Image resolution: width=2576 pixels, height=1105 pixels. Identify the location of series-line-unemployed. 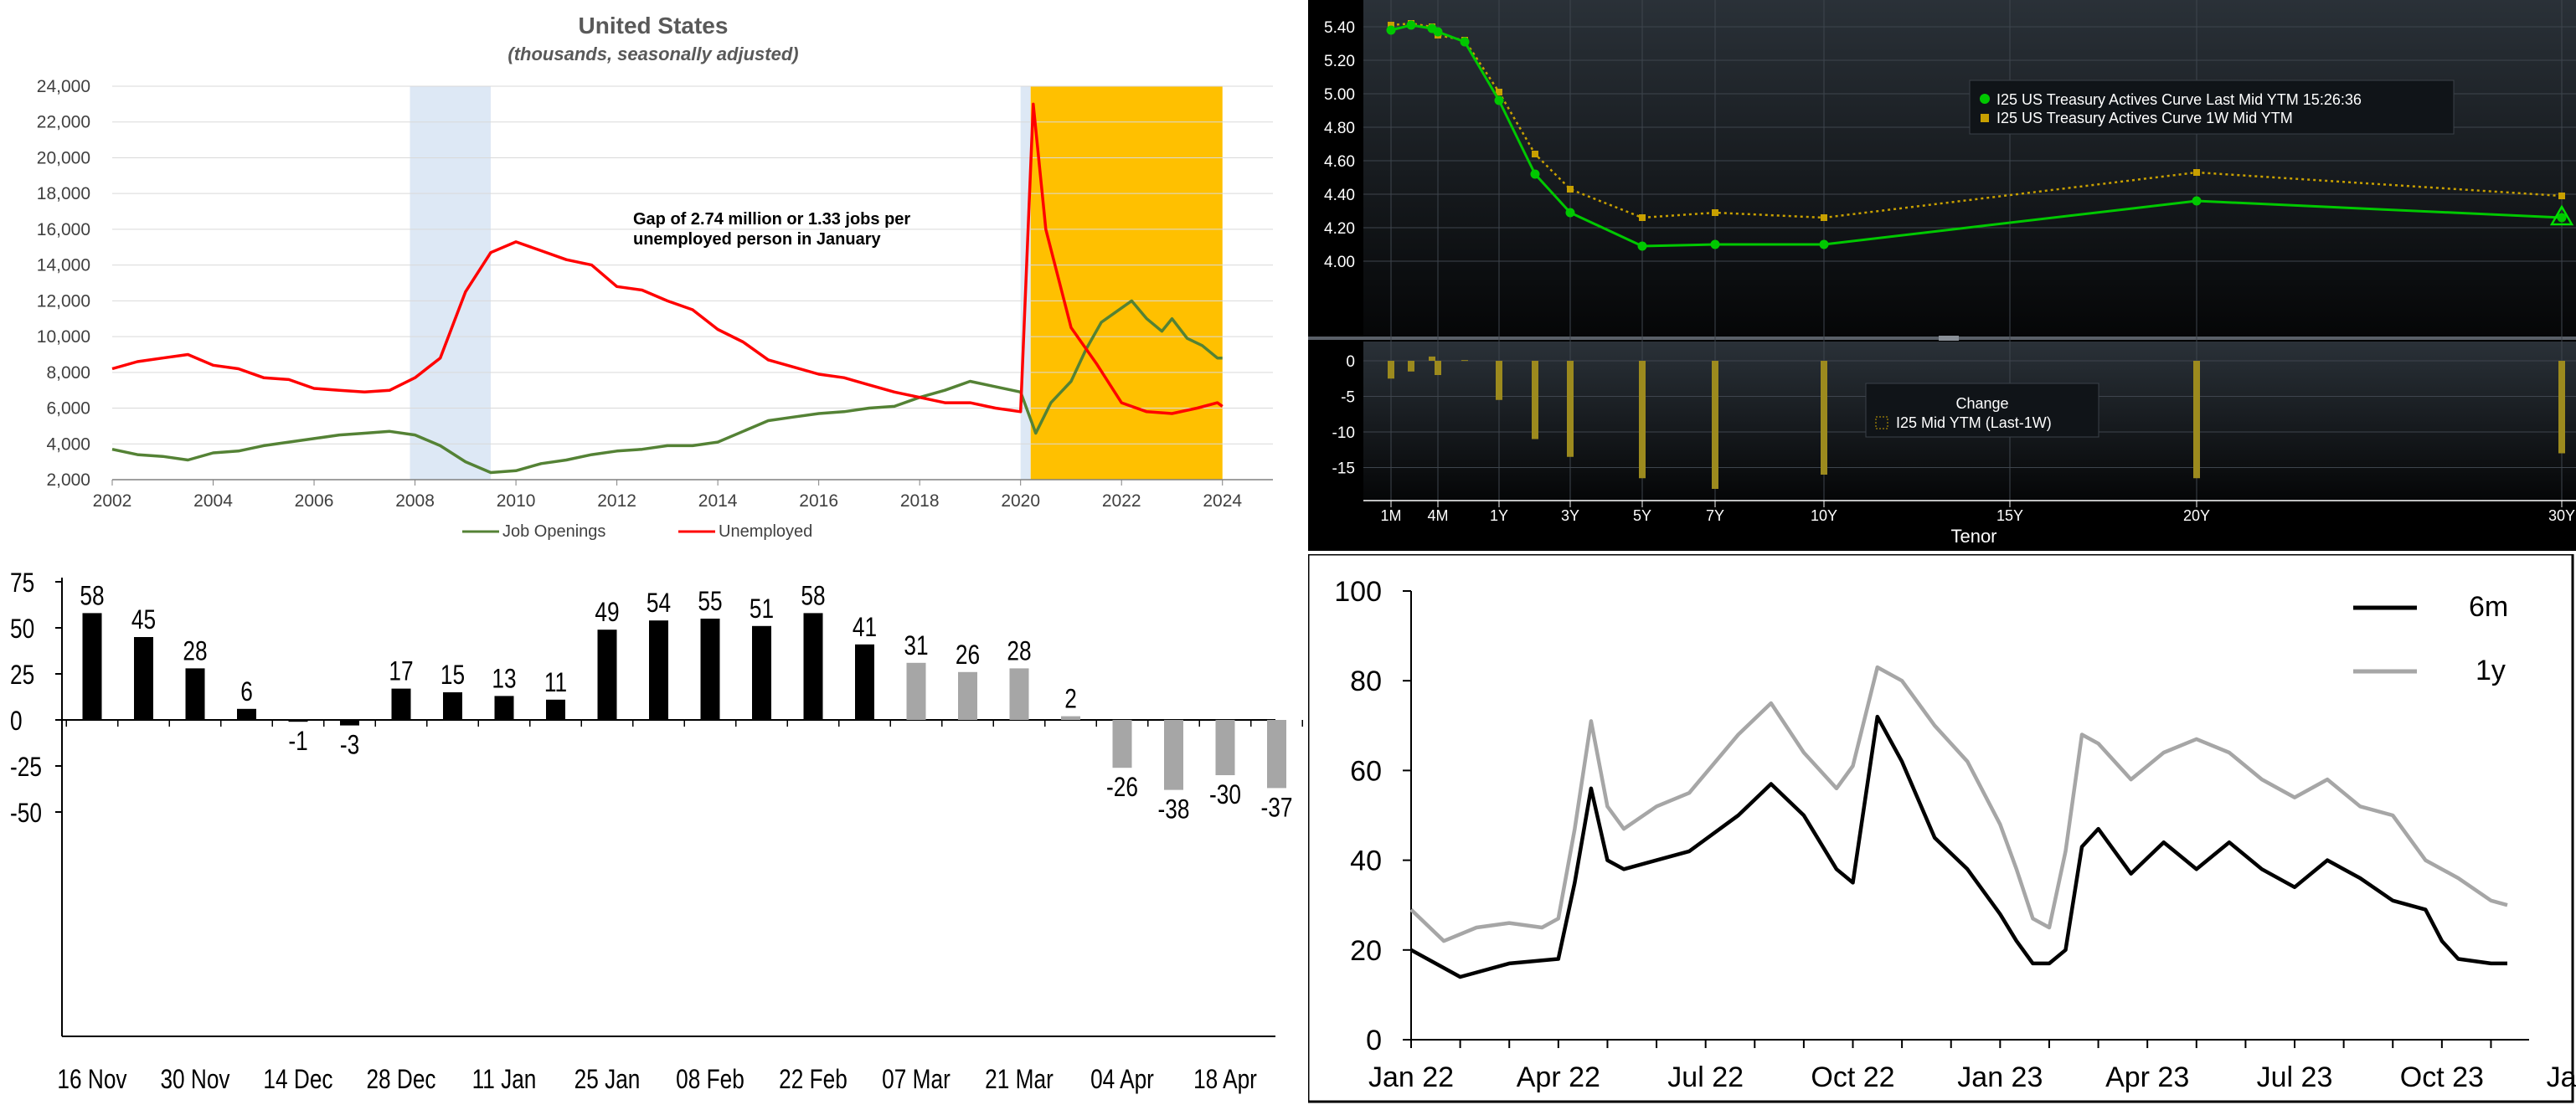
(667, 258).